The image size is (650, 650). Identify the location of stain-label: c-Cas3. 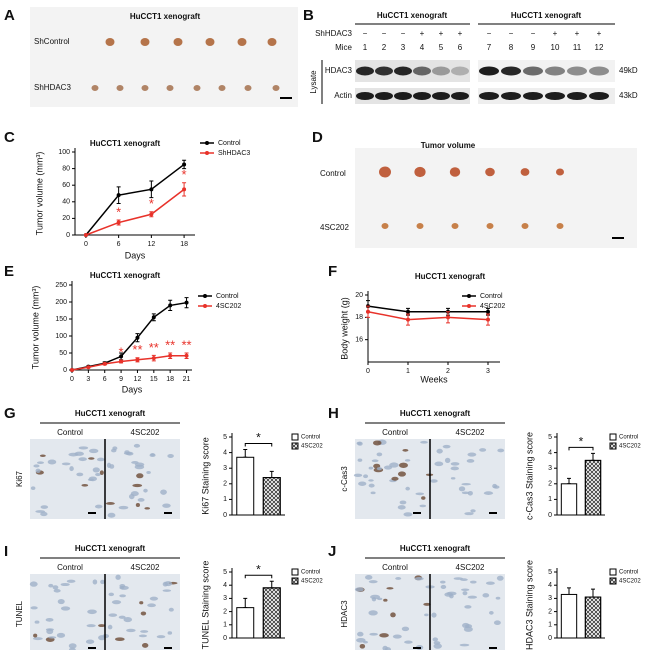
(344, 479).